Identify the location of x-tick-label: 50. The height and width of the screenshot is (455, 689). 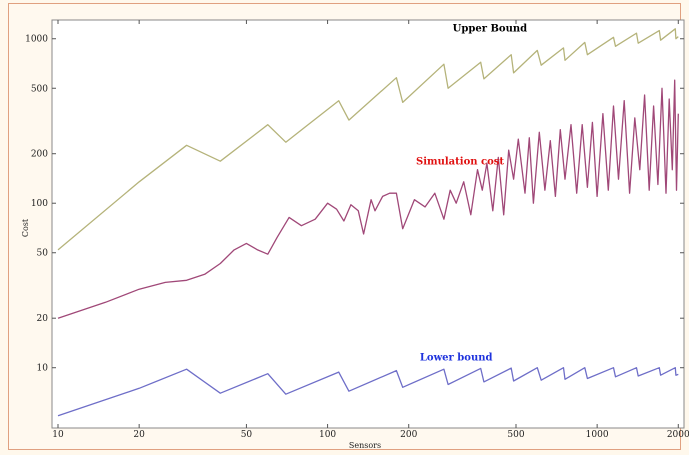
(247, 435).